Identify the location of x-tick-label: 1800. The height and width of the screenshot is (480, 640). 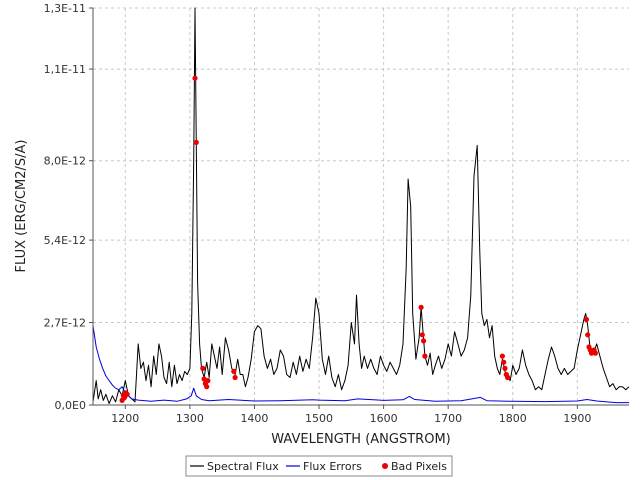
(513, 418).